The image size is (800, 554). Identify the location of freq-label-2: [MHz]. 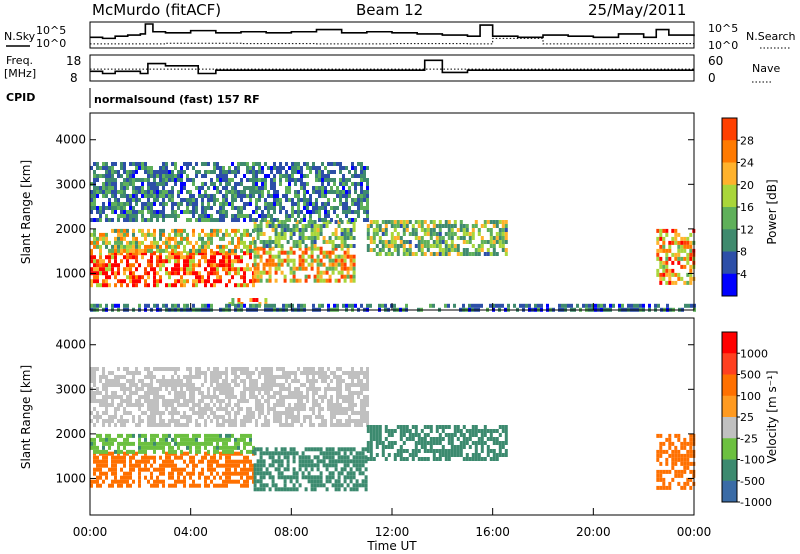
(20, 73).